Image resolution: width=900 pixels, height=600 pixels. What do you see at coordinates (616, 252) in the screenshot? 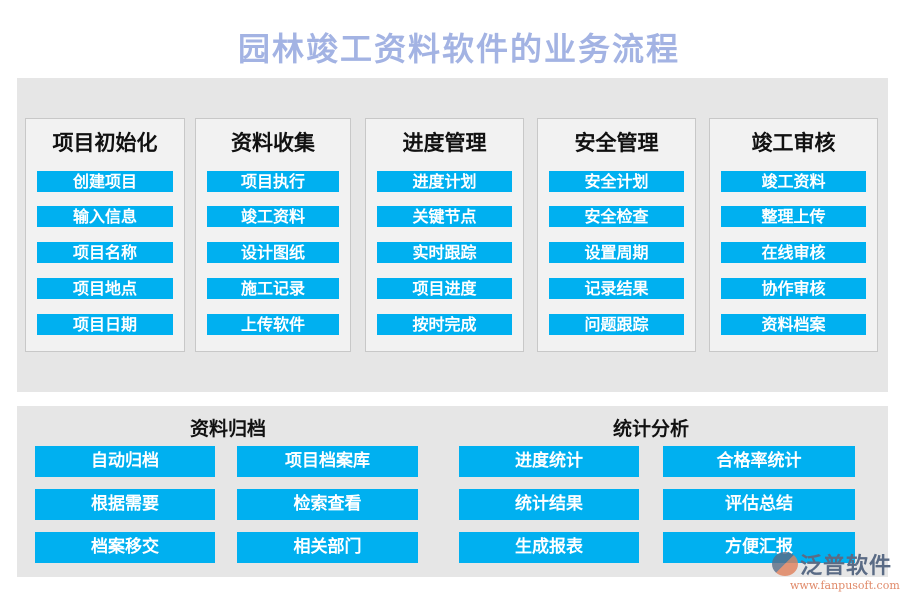
I see `stage-item: 设置周期` at bounding box center [616, 252].